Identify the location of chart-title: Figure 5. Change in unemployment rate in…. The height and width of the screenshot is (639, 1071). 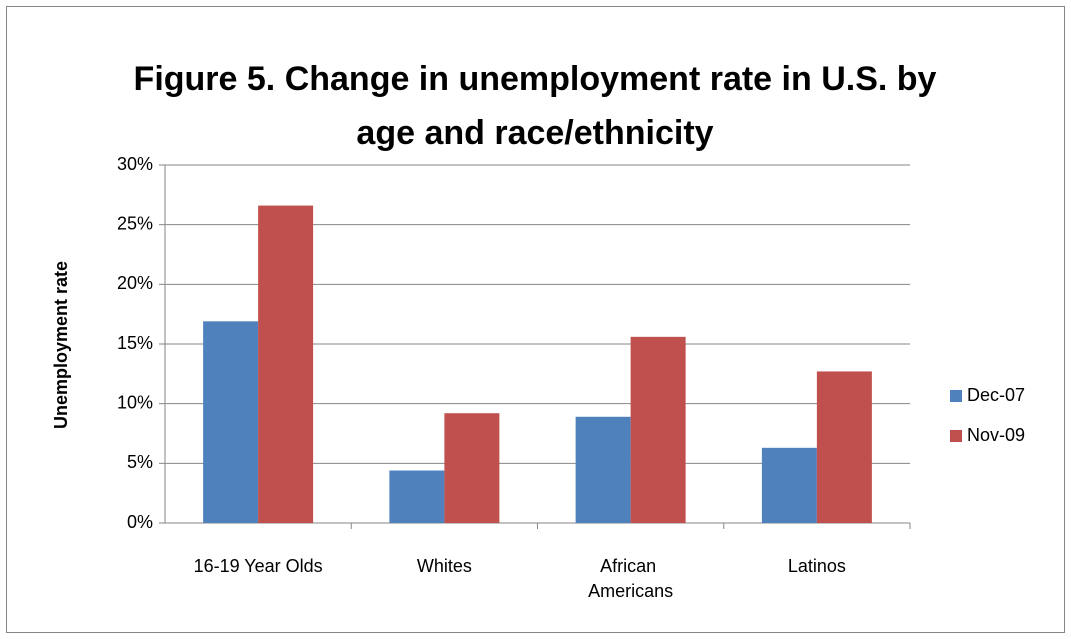
(535, 106).